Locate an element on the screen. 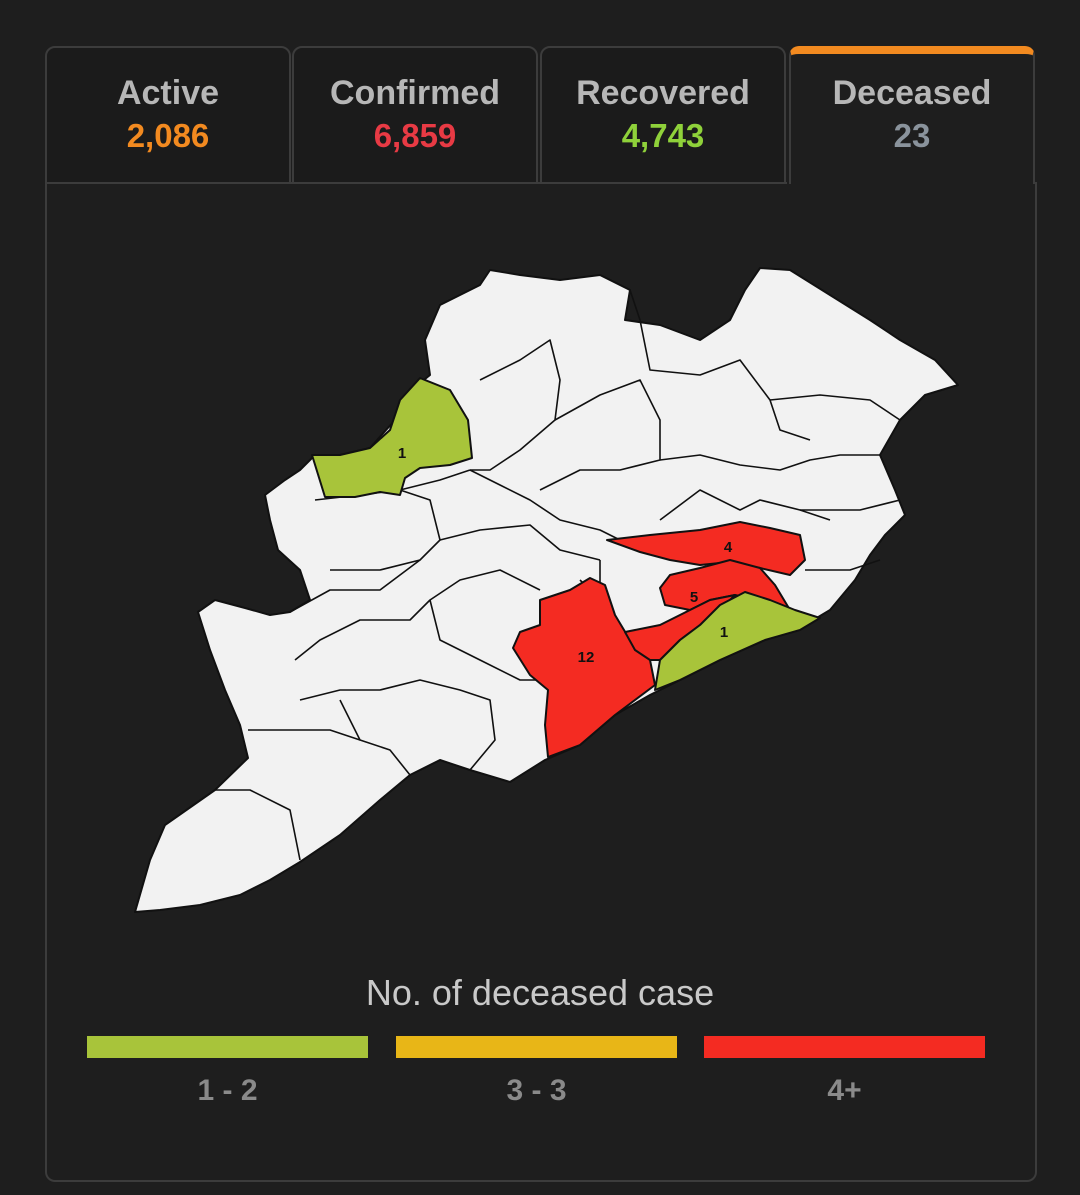 The width and height of the screenshot is (1080, 1195). legend-label-mid: 3 - 3 is located at coordinates (536, 1090).